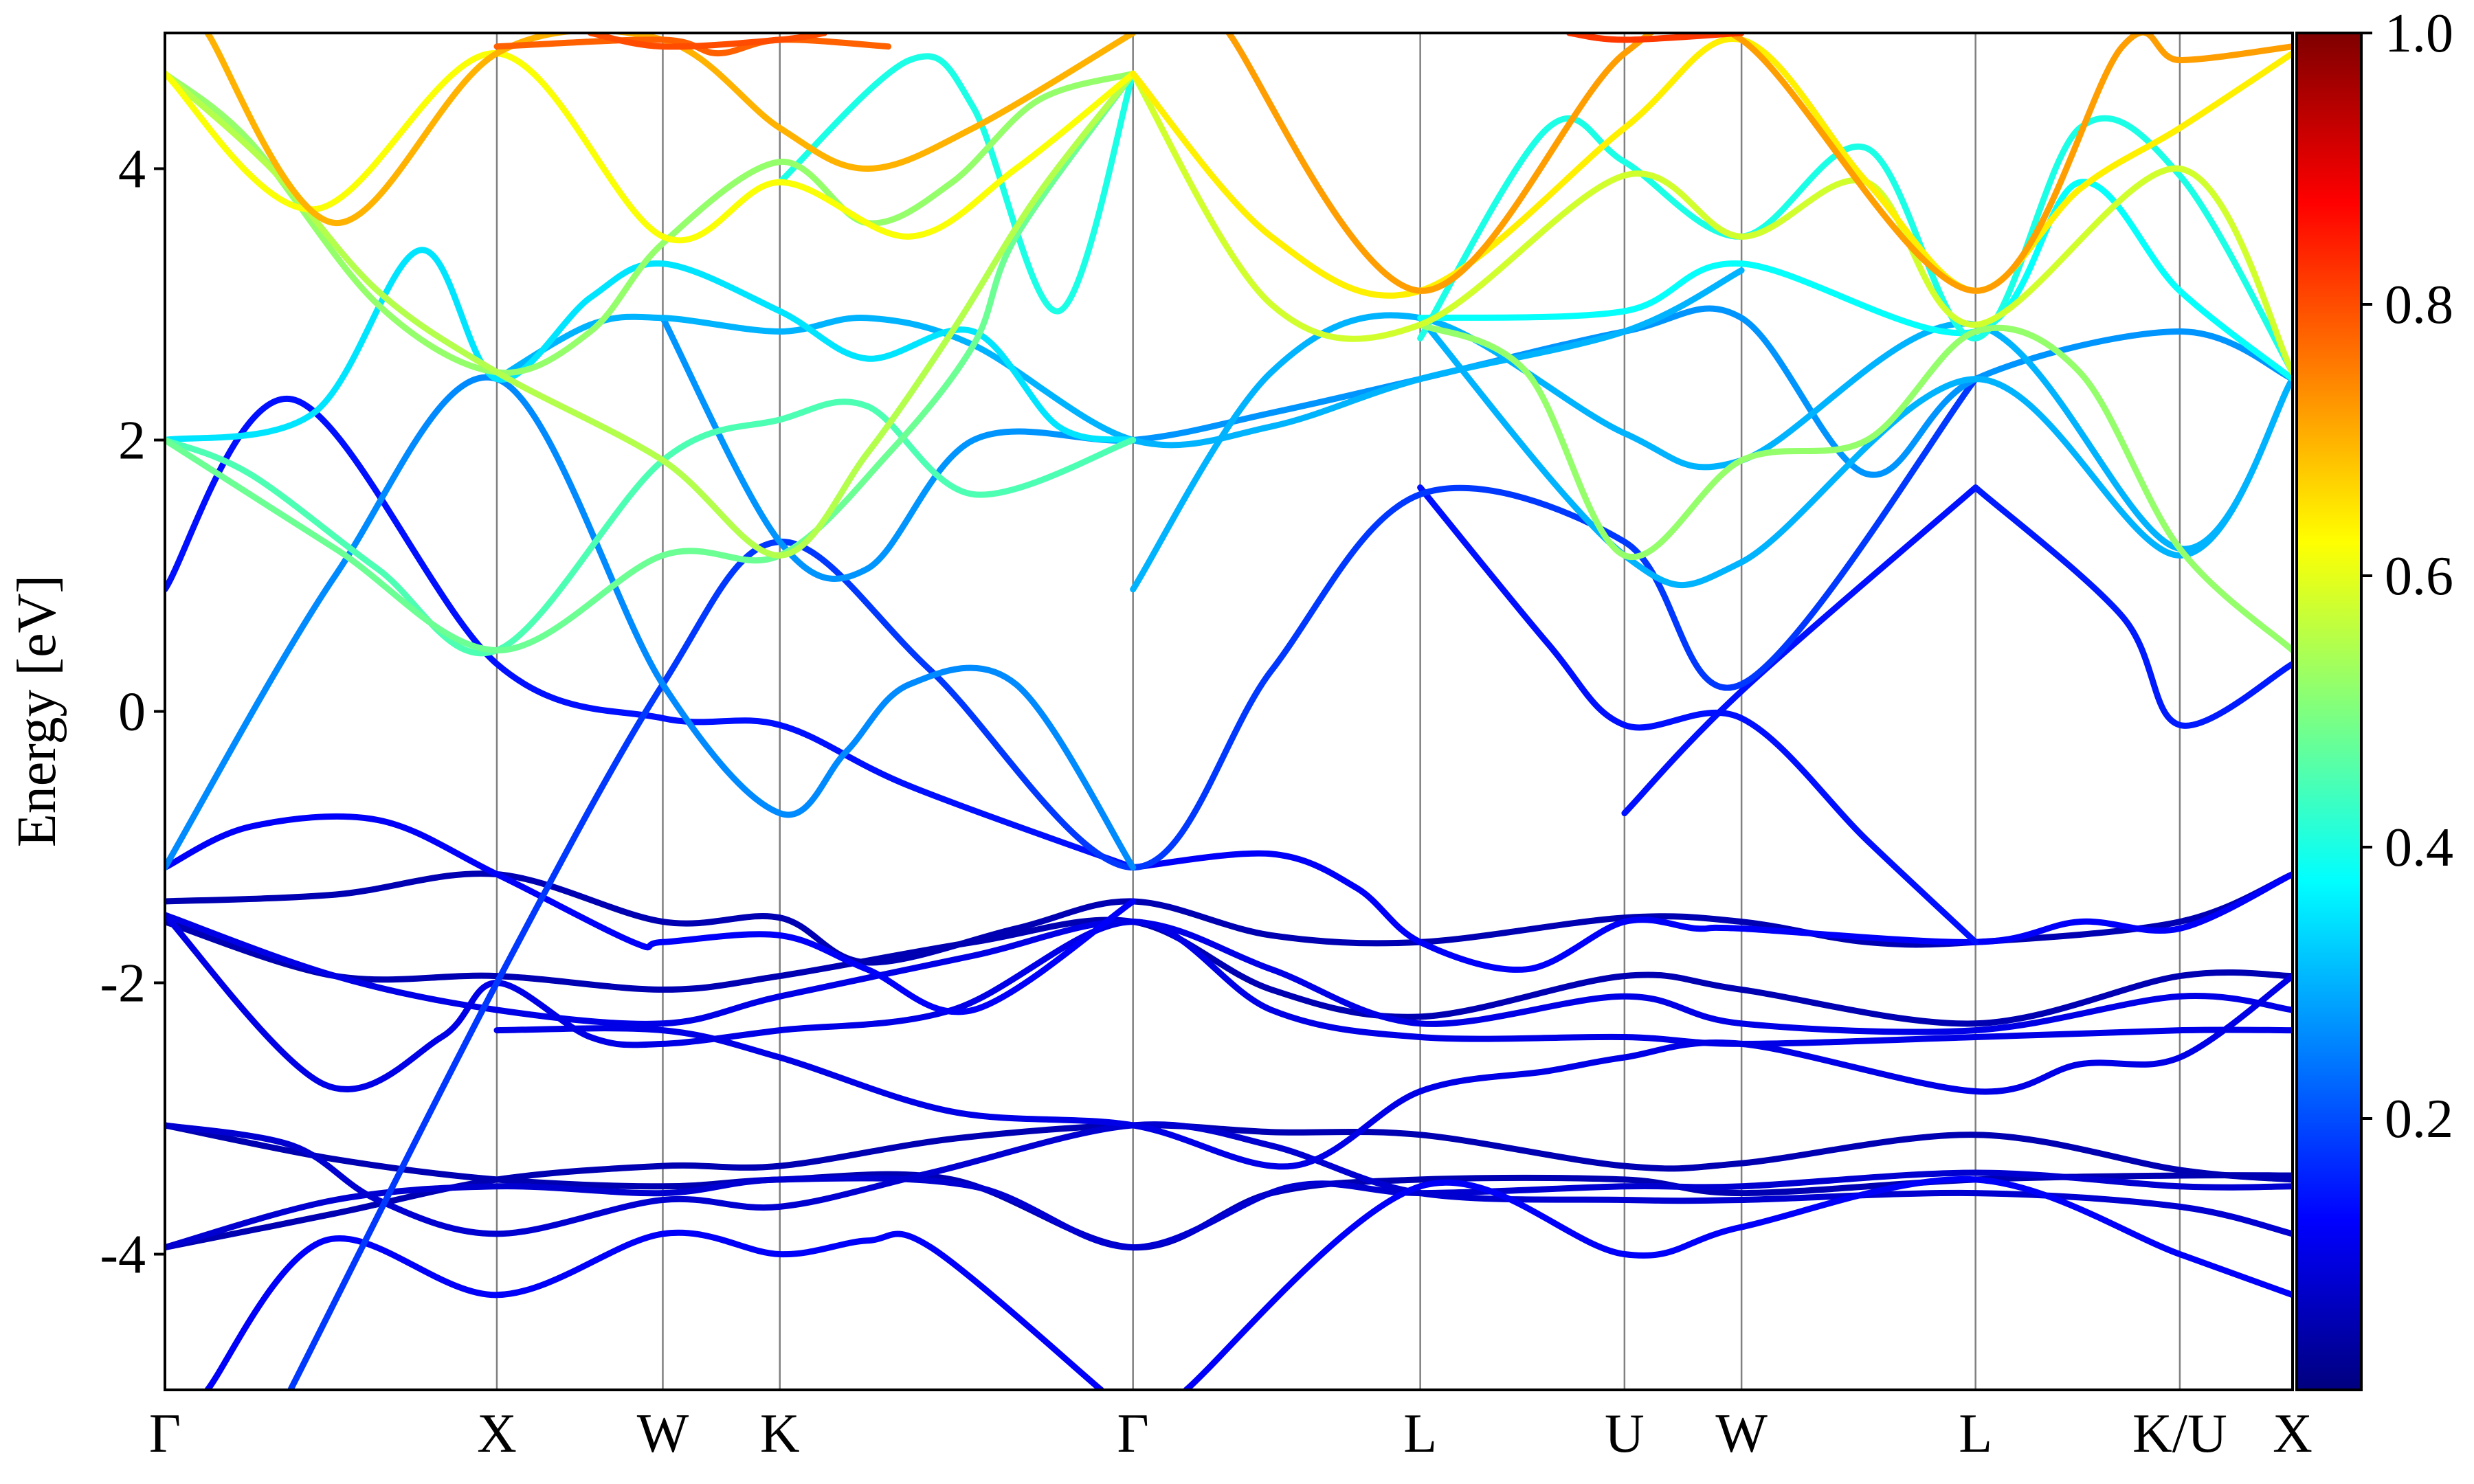 This screenshot has width=2474, height=1484. I want to click on colorbar-tick-label: 0.6, so click(2419, 576).